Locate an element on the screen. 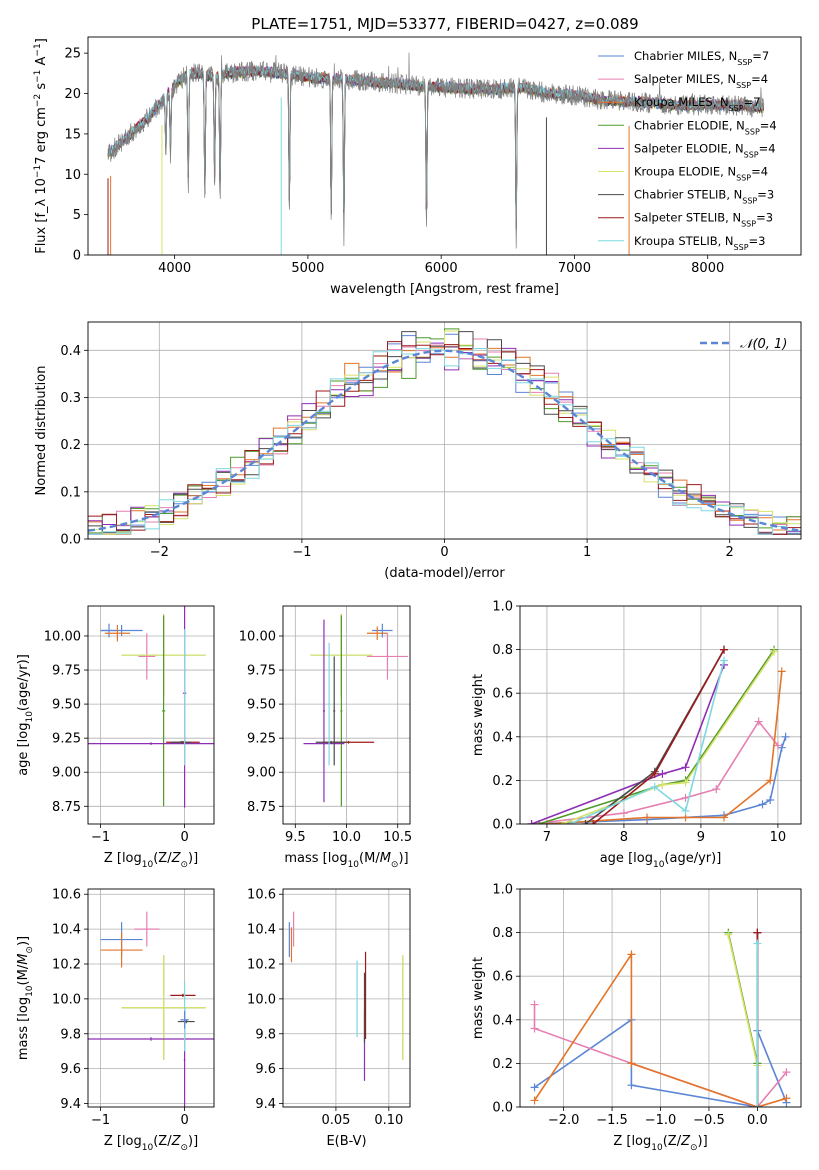  tick-label-y: 10.0 is located at coordinates (66, 999).